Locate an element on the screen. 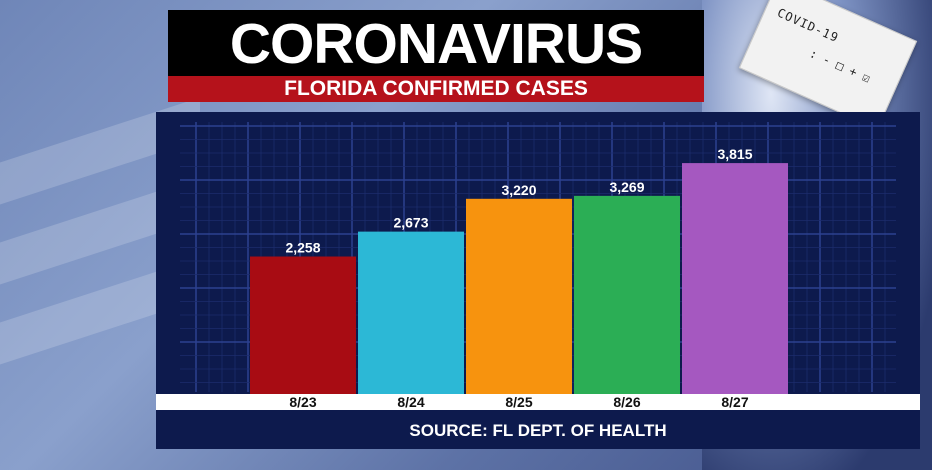  x-tick-label: 8/27 is located at coordinates (734, 402).